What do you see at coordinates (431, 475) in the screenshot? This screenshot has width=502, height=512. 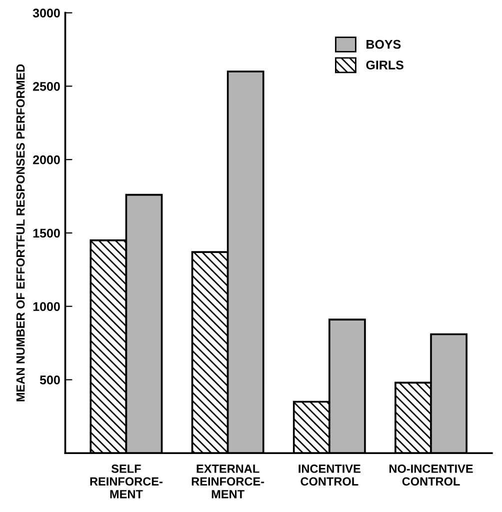 I see `x-tick-label: NO-INCENTIVE CONTROL` at bounding box center [431, 475].